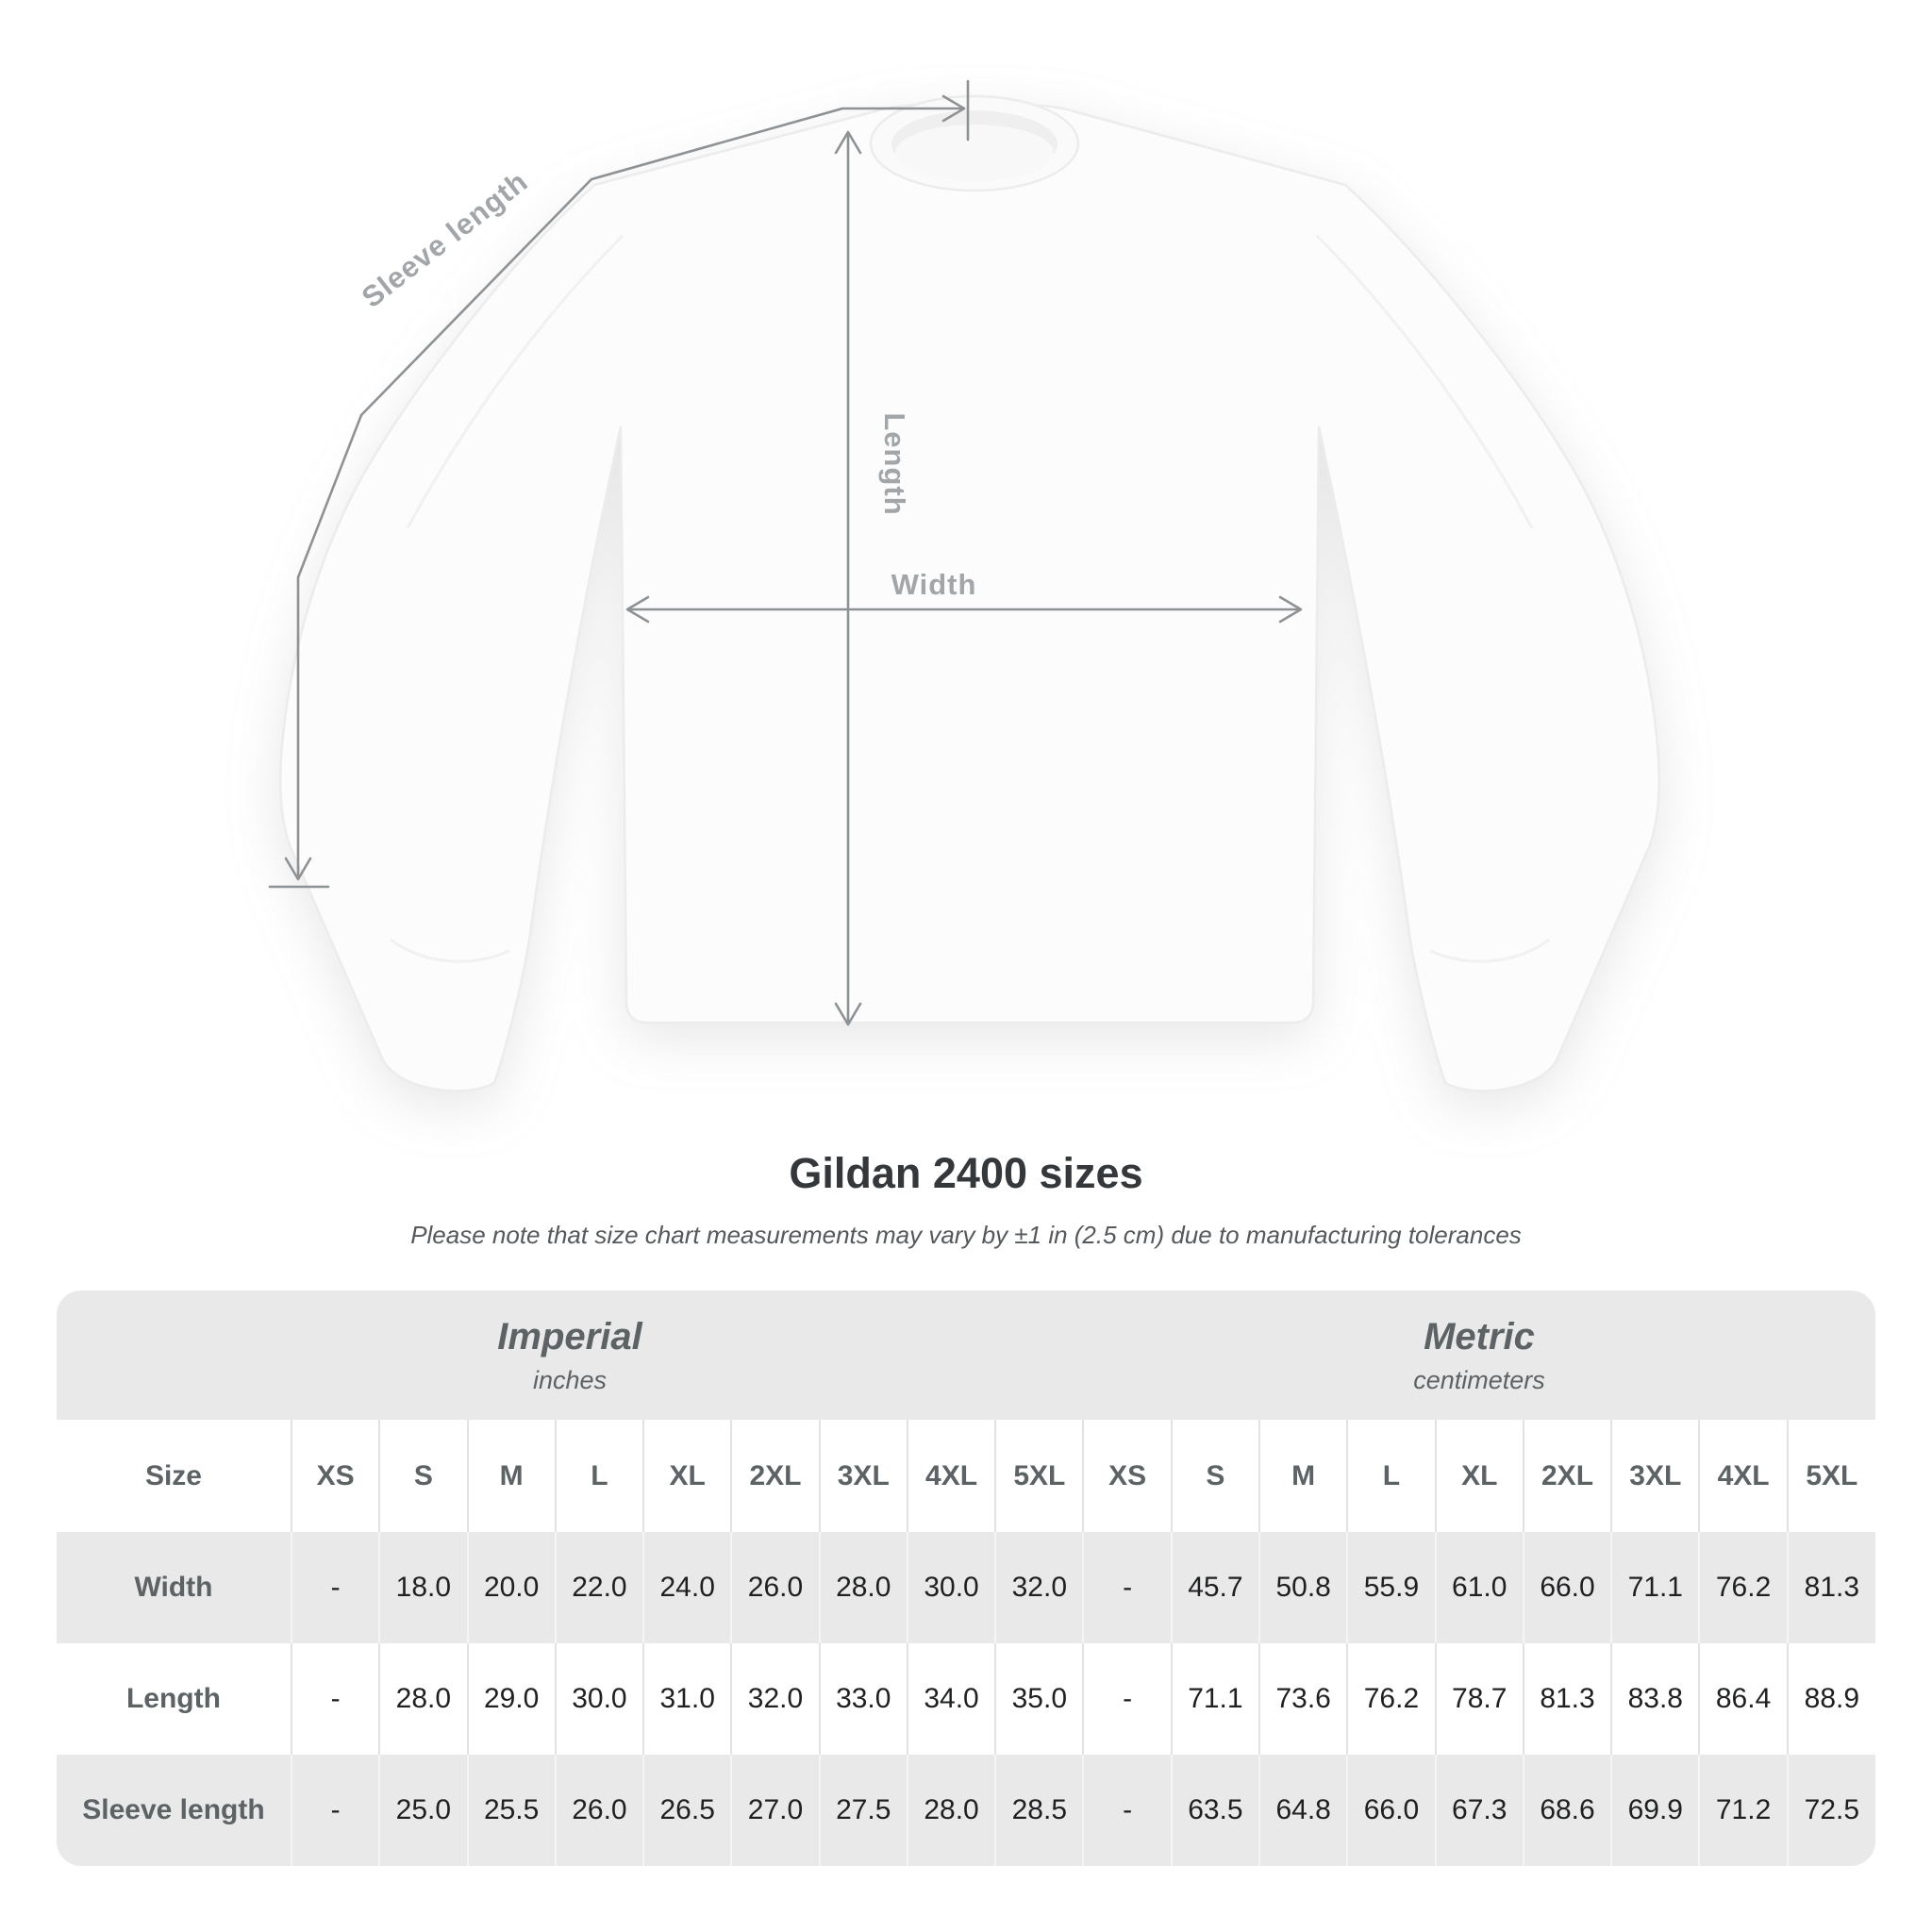  What do you see at coordinates (964, 596) in the screenshot?
I see `width-measure: Width` at bounding box center [964, 596].